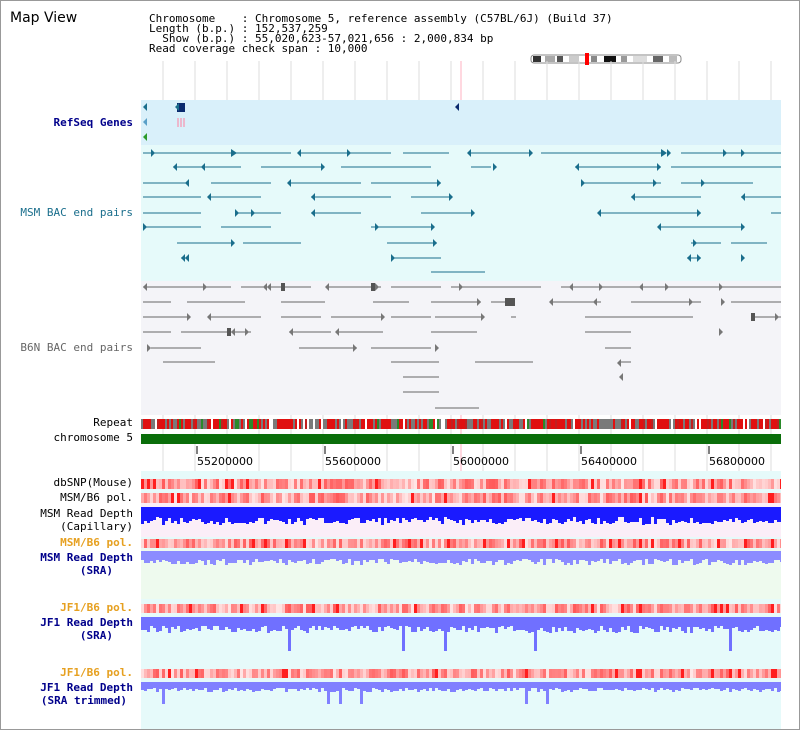 This screenshot has width=800, height=730. I want to click on repeat-bars, so click(461, 424).